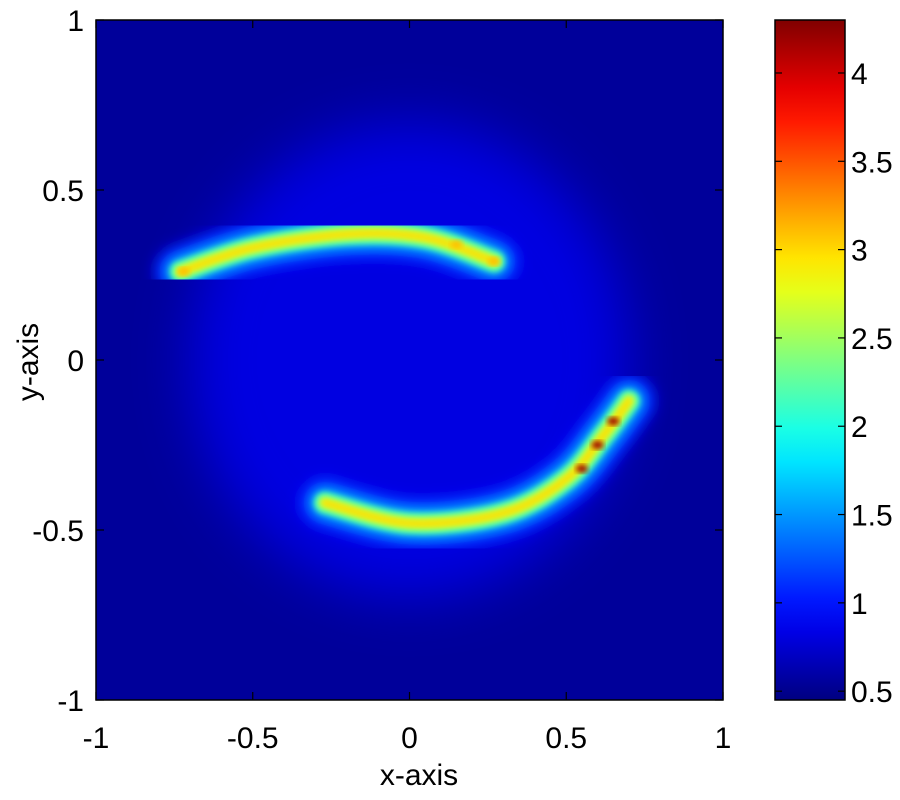  What do you see at coordinates (28, 362) in the screenshot?
I see `y-axis-label: y-axis` at bounding box center [28, 362].